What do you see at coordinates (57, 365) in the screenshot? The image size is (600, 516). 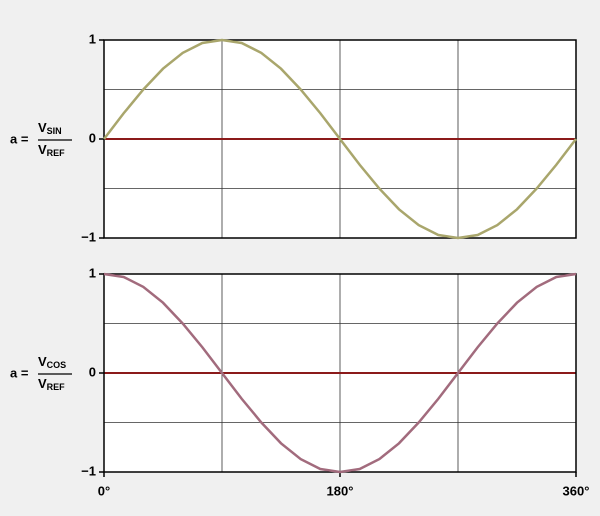 I see `y-label-numerator-sub: COS` at bounding box center [57, 365].